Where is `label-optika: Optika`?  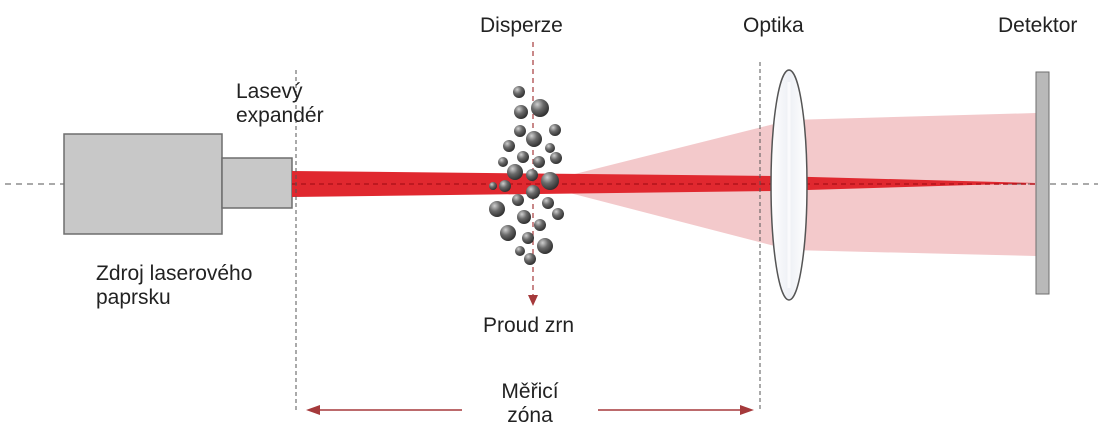
label-optika: Optika is located at coordinates (773, 25).